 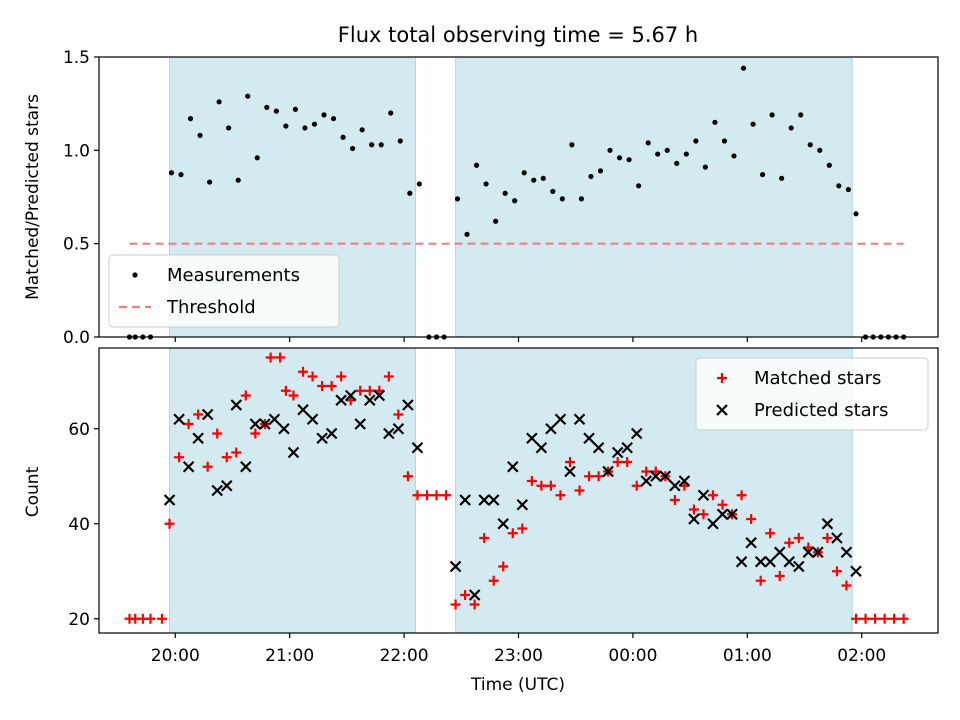 What do you see at coordinates (517, 685) in the screenshot?
I see `x-axis-label: Time (UTC)` at bounding box center [517, 685].